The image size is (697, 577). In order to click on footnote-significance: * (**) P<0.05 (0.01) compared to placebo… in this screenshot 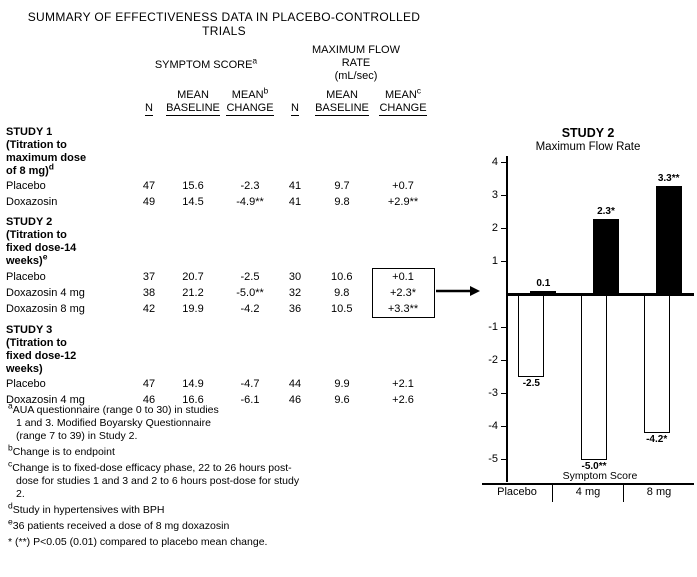, I will do `click(138, 542)`.